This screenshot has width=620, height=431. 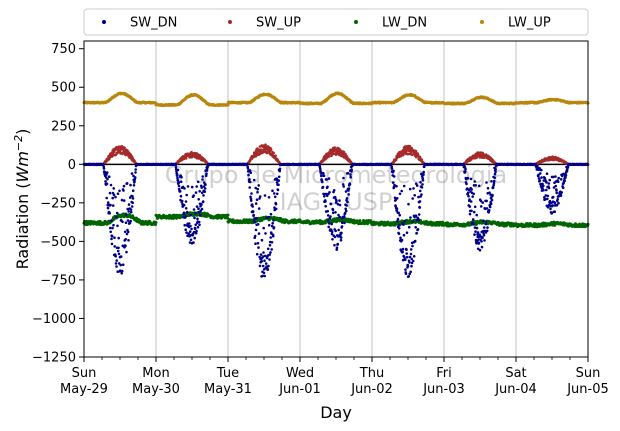 I want to click on lw-dn-point, so click(x=380, y=225).